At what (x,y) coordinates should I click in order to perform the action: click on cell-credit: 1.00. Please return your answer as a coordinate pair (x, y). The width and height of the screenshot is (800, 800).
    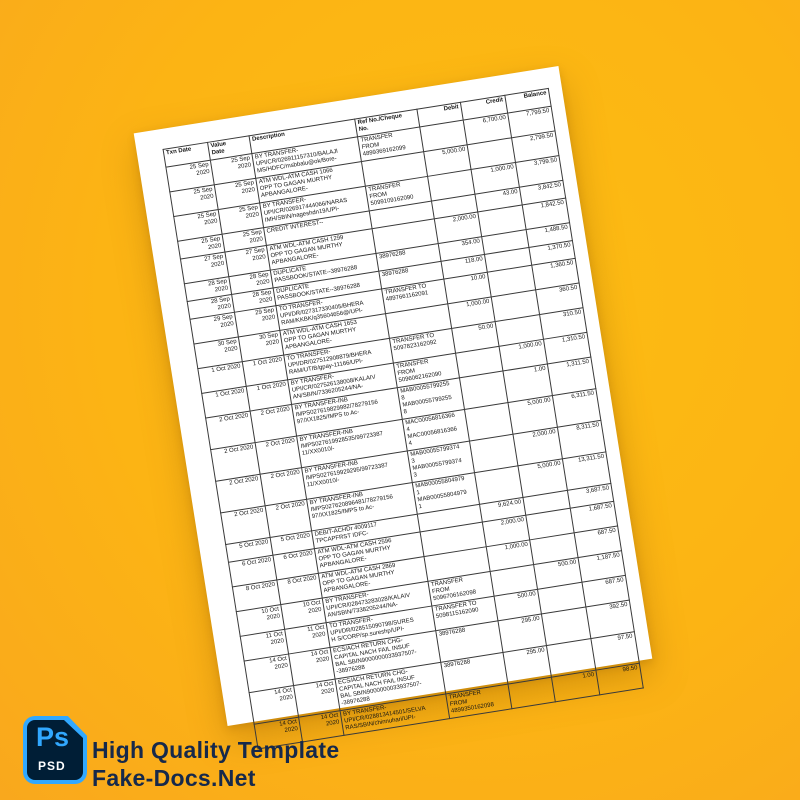
    Looking at the image, I should click on (575, 686).